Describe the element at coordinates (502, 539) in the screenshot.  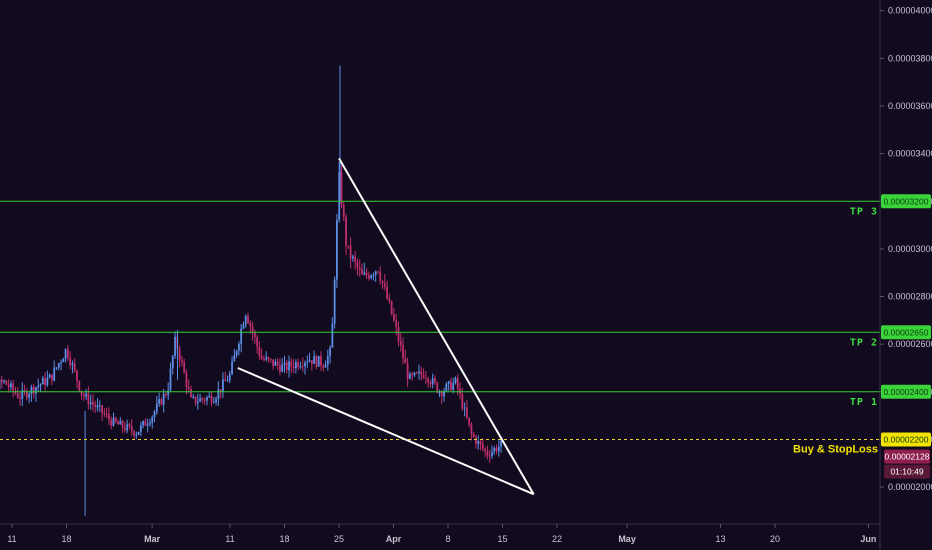
I see `x-tick-label-8: 15` at that location.